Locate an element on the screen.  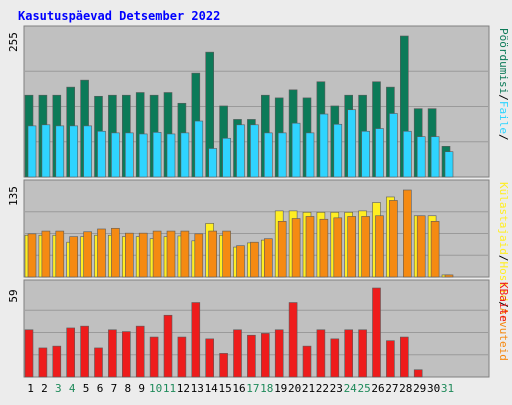
x-tick-label-day-8: 8 is located at coordinates (127, 388).